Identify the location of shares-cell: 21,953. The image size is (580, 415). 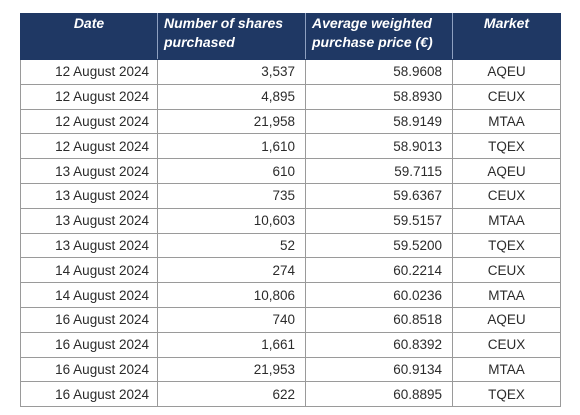
(231, 369).